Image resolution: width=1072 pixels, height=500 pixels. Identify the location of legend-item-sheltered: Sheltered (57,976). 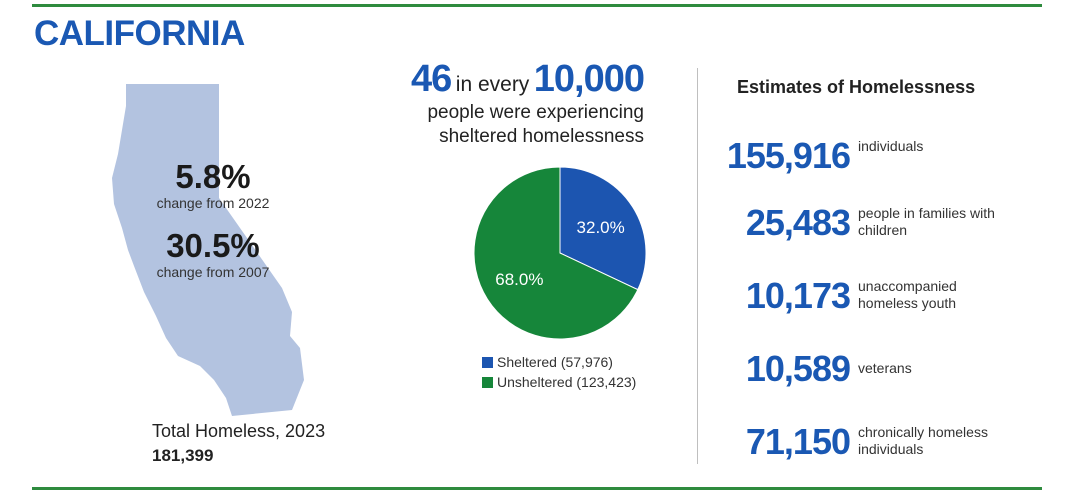
(559, 362).